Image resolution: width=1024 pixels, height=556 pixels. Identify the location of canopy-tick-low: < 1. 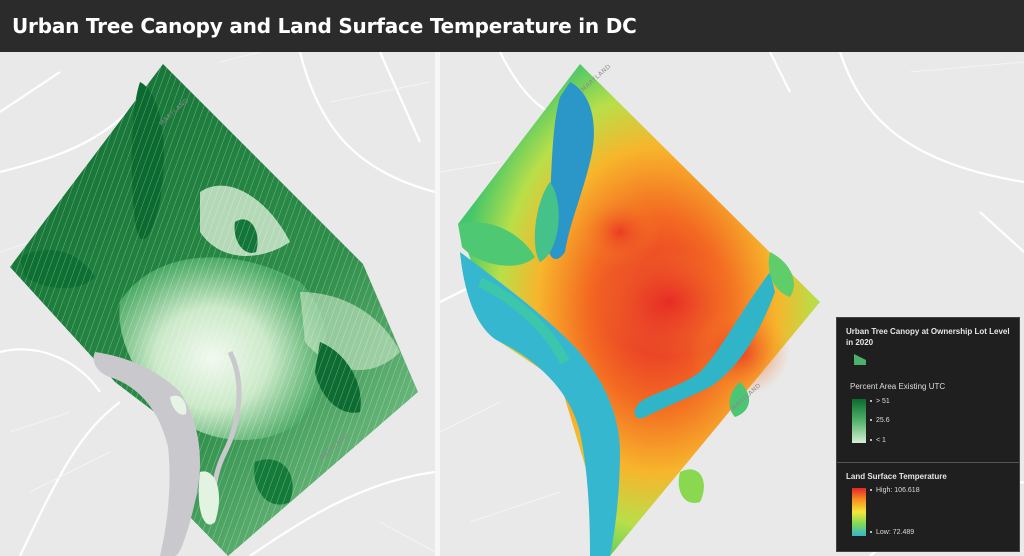
(878, 440).